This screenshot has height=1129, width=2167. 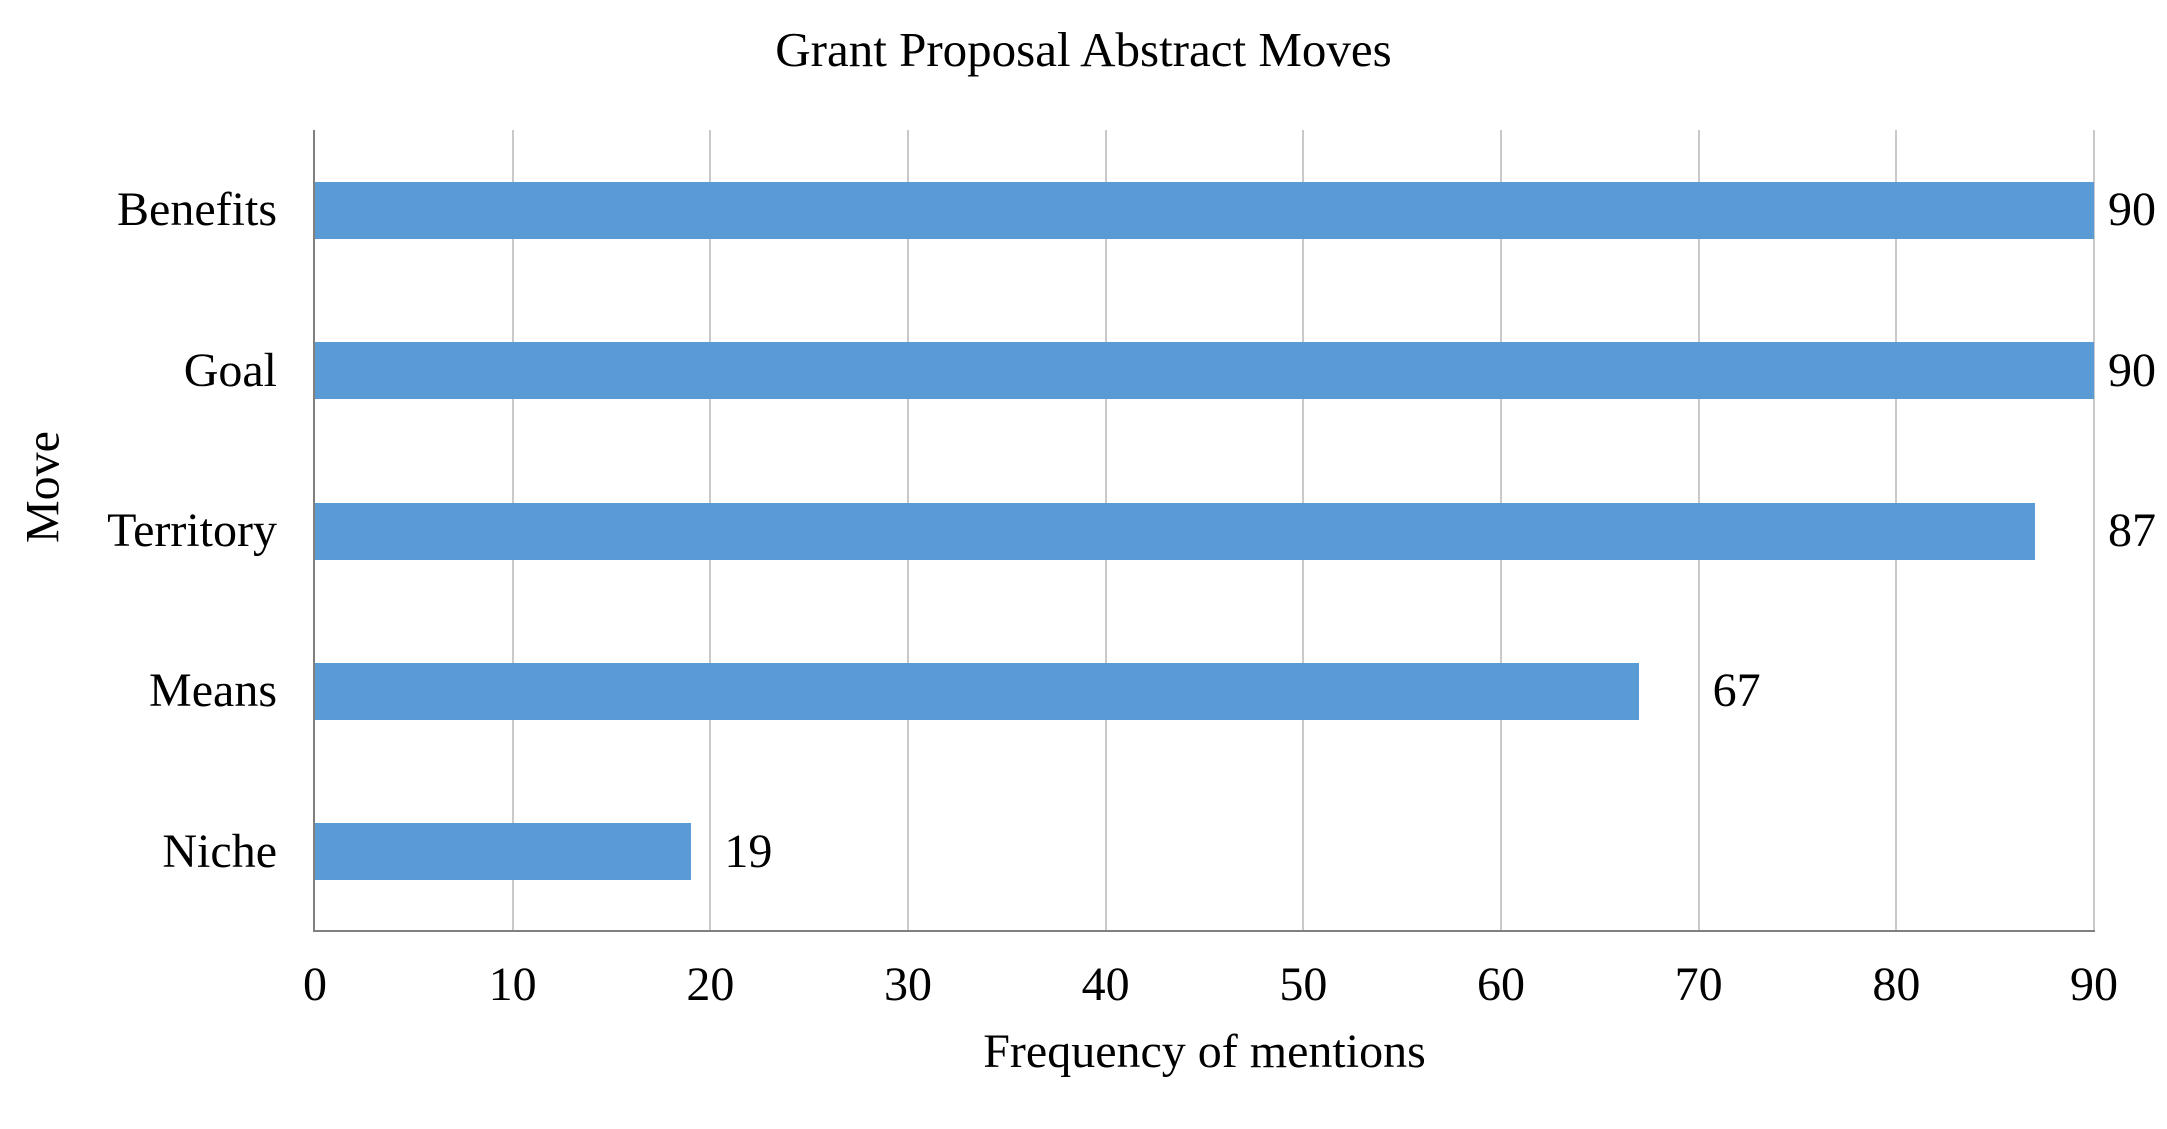 What do you see at coordinates (192, 530) in the screenshot?
I see `category-label: Territory` at bounding box center [192, 530].